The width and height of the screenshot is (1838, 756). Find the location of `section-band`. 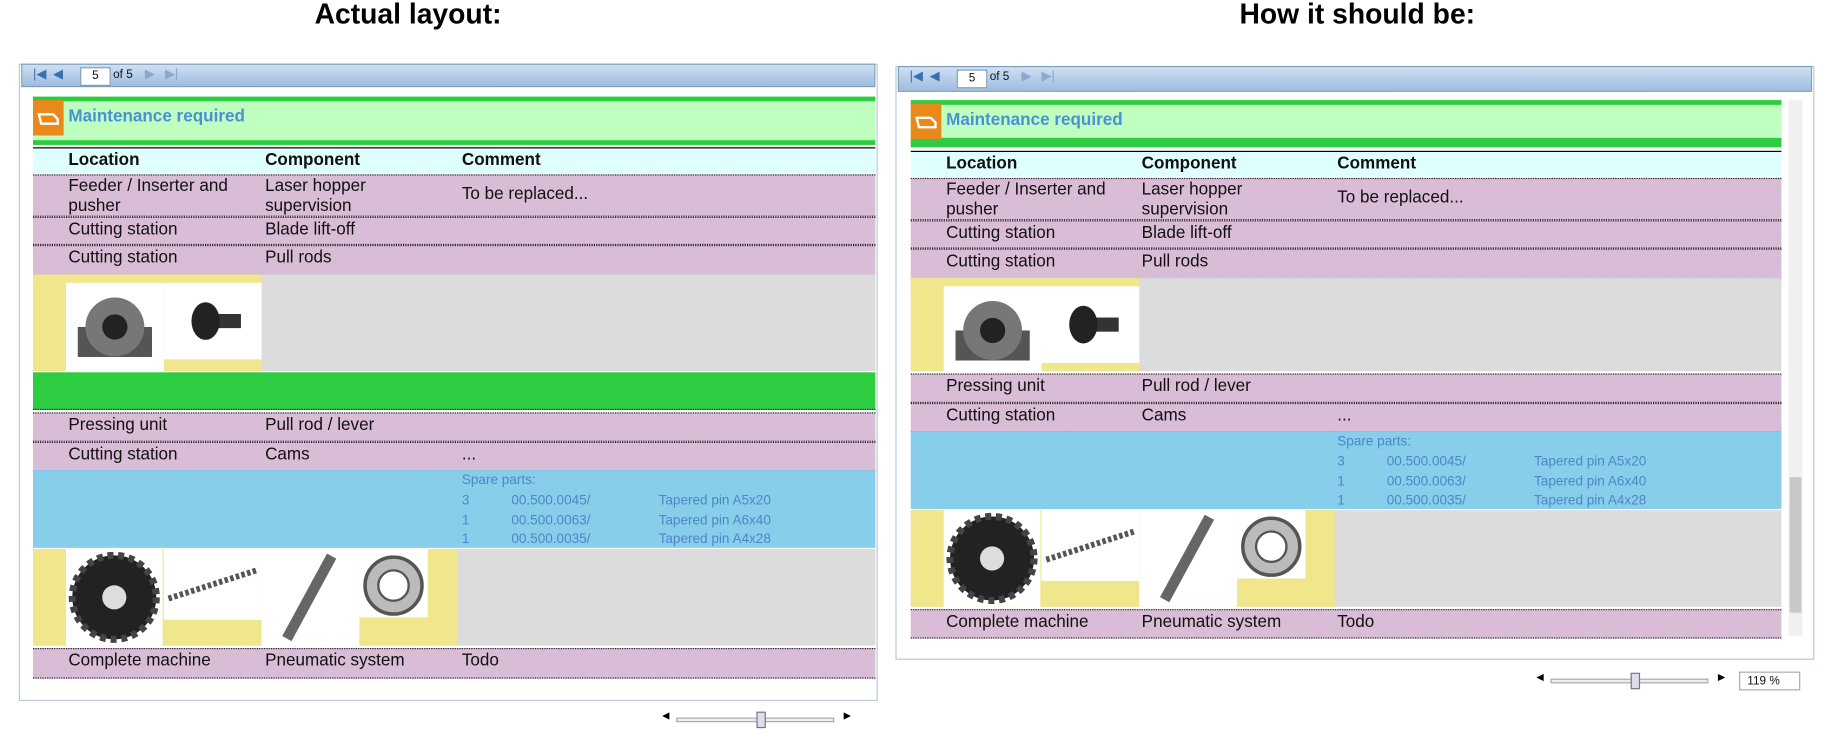

section-band is located at coordinates (454, 120).